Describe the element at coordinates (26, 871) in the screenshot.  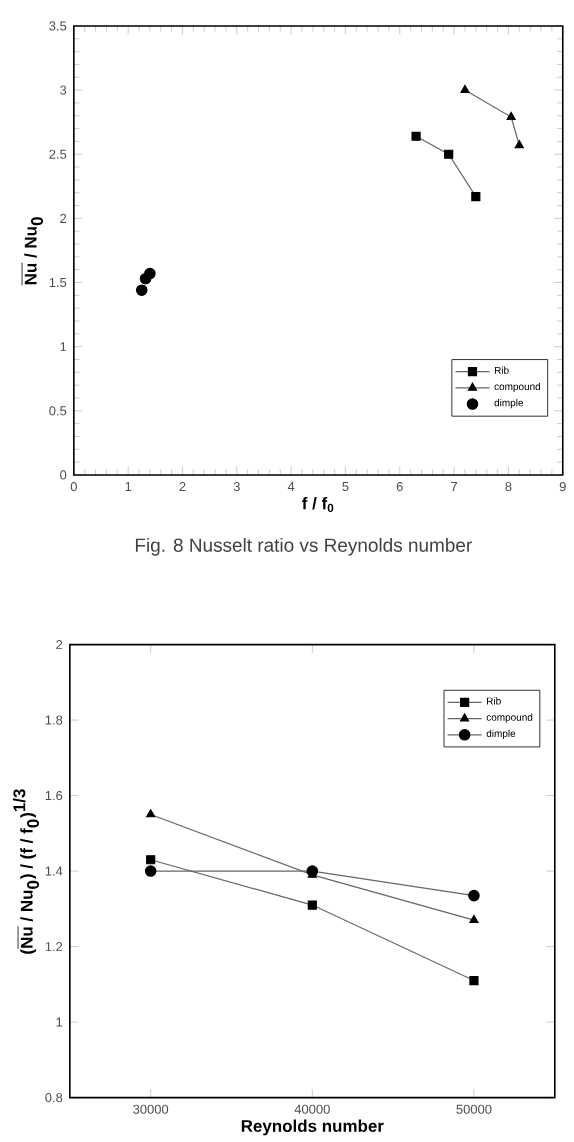
I see `y-axis-title: $\textbf{(}\overline{\textbf{Nu}}\textbf{ / Nu}_{\textbf{0}}\textbf{) / (f / f}_{\textbf{0}}\textbf{)}^{\textbf{1/3}}$` at that location.